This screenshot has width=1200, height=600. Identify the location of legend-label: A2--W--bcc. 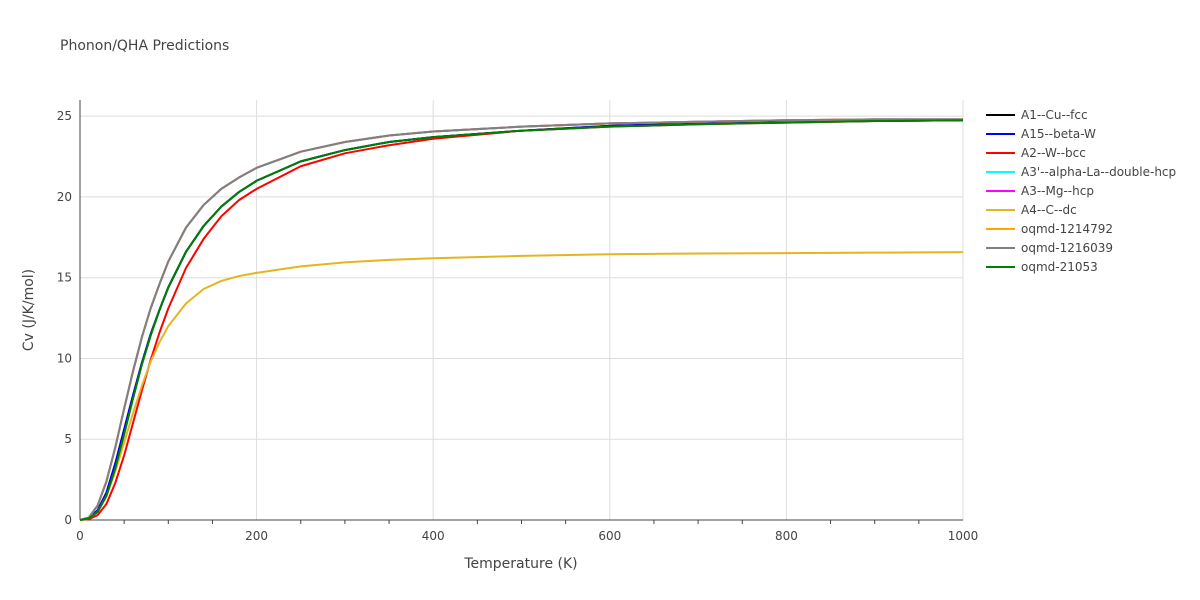
(1053, 153).